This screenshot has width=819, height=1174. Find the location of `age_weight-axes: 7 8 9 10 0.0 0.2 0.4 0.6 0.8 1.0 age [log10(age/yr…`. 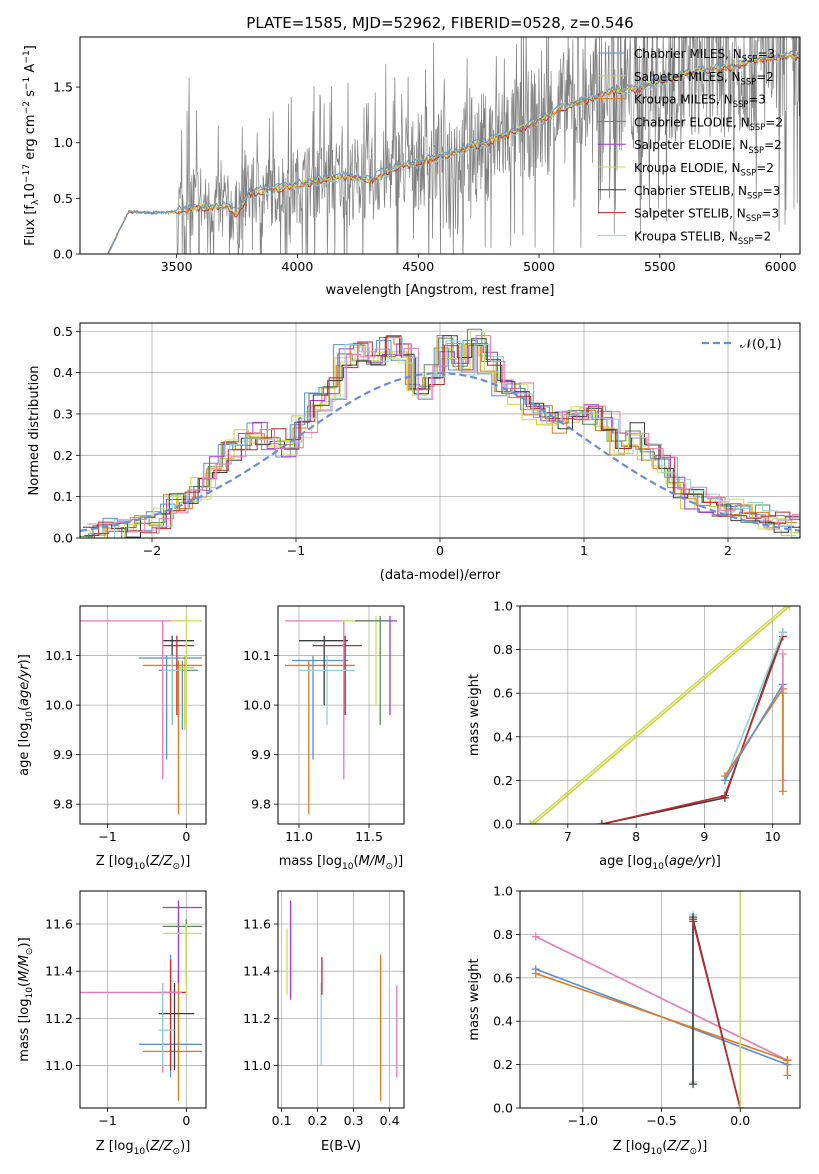

age_weight-axes: 7 8 9 10 0.0 0.2 0.4 0.6 0.8 1.0 age [log10(age/yr… is located at coordinates (634, 735).